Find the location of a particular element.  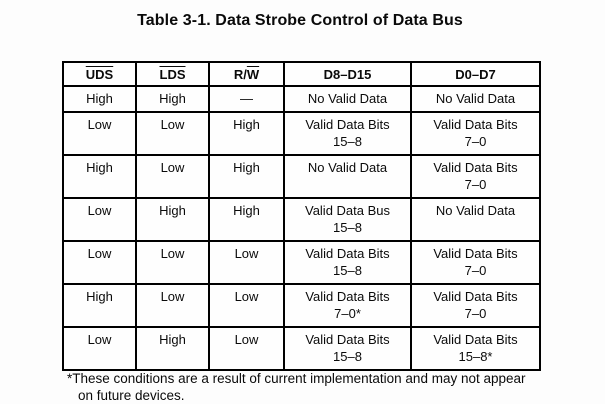

table-cell-r5-c2: Low is located at coordinates (246, 305).